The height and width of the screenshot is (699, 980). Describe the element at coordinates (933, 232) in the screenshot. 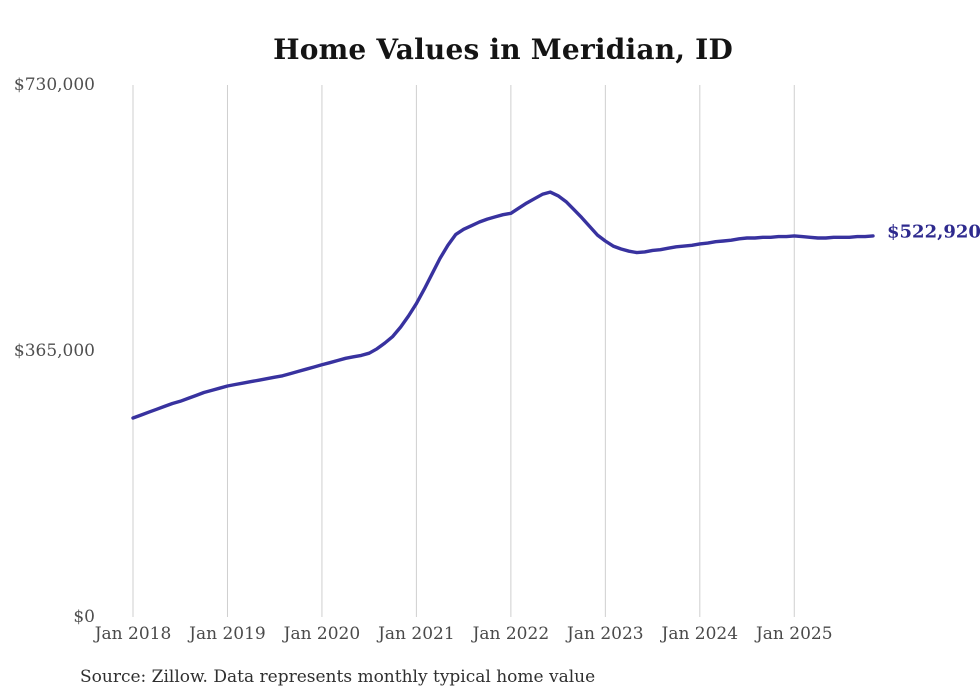

I see `latest-value-label: $522,920` at that location.